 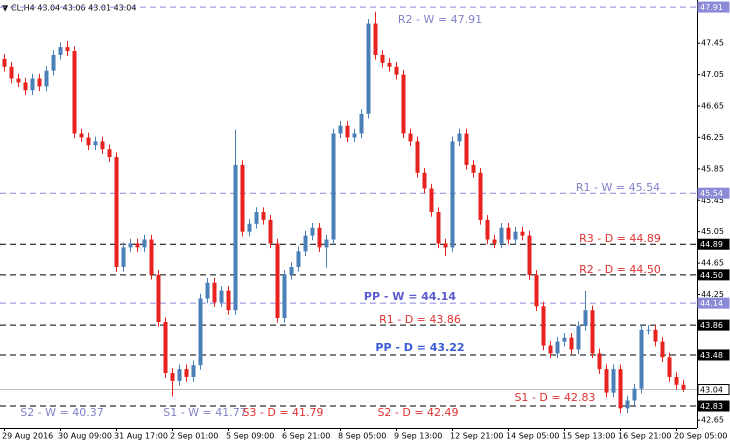 I want to click on y-tick-label: 44.65, so click(x=712, y=263).